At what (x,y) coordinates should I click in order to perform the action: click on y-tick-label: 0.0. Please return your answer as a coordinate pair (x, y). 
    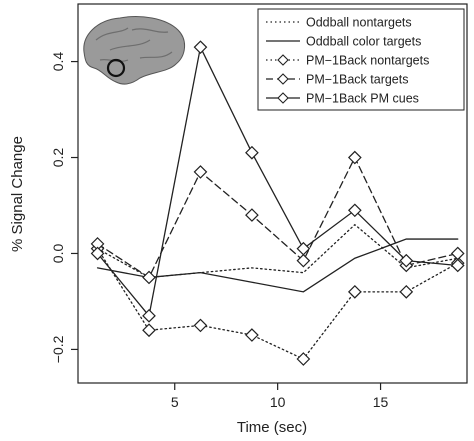
    Looking at the image, I should click on (58, 254).